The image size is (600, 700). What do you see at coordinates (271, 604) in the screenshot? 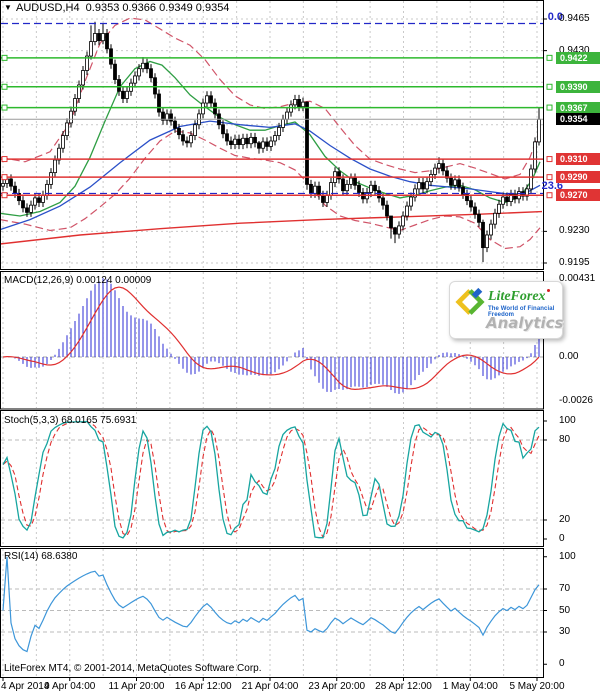
I see `rsi-line` at bounding box center [271, 604].